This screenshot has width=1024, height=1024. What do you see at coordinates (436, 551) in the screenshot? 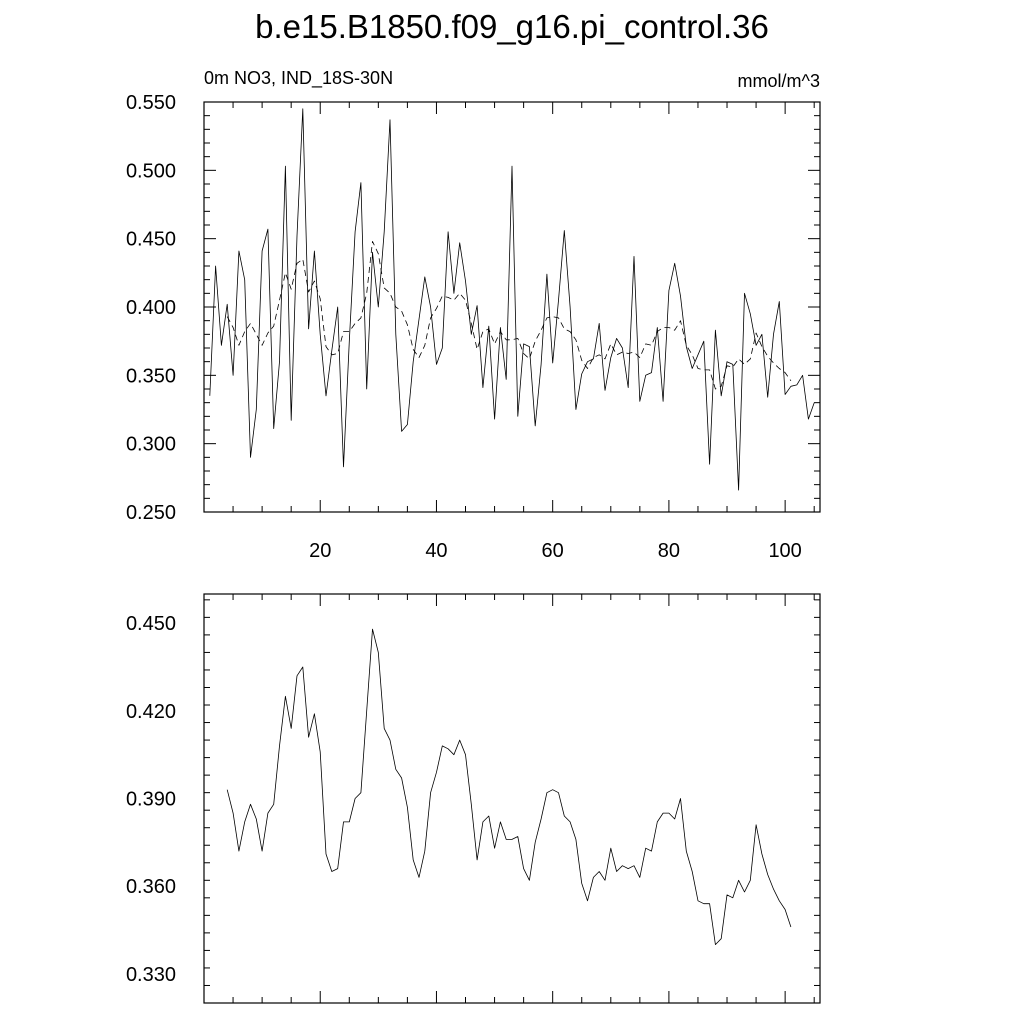
I see `top-x-tick-label: 40` at bounding box center [436, 551].